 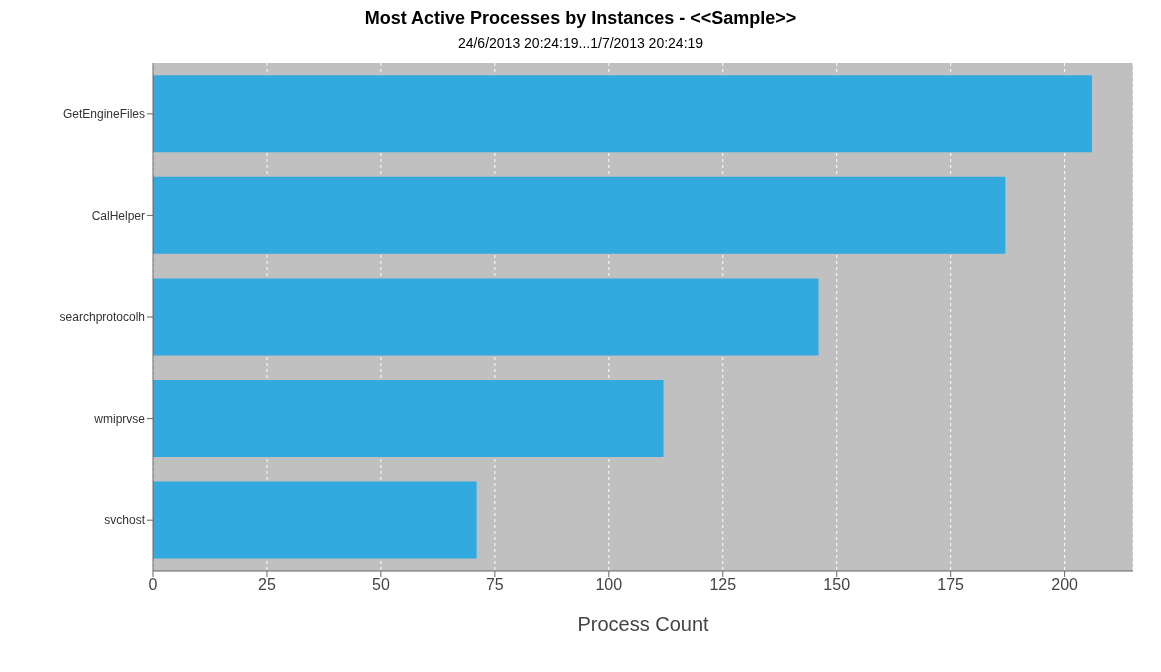 I want to click on y-tick-label: CalHelper, so click(x=118, y=215).